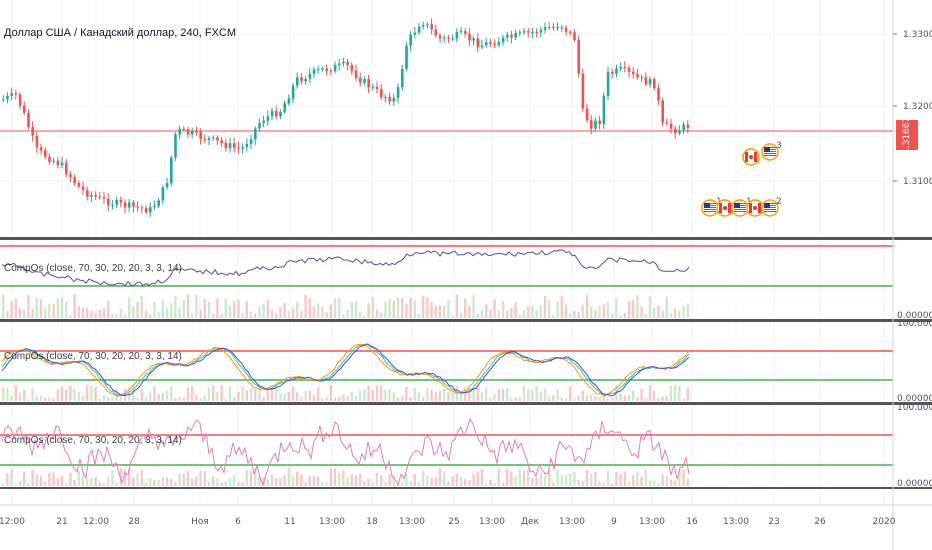 The width and height of the screenshot is (932, 550). What do you see at coordinates (917, 182) in the screenshot?
I see `price-axis-label: 1.31000` at bounding box center [917, 182].